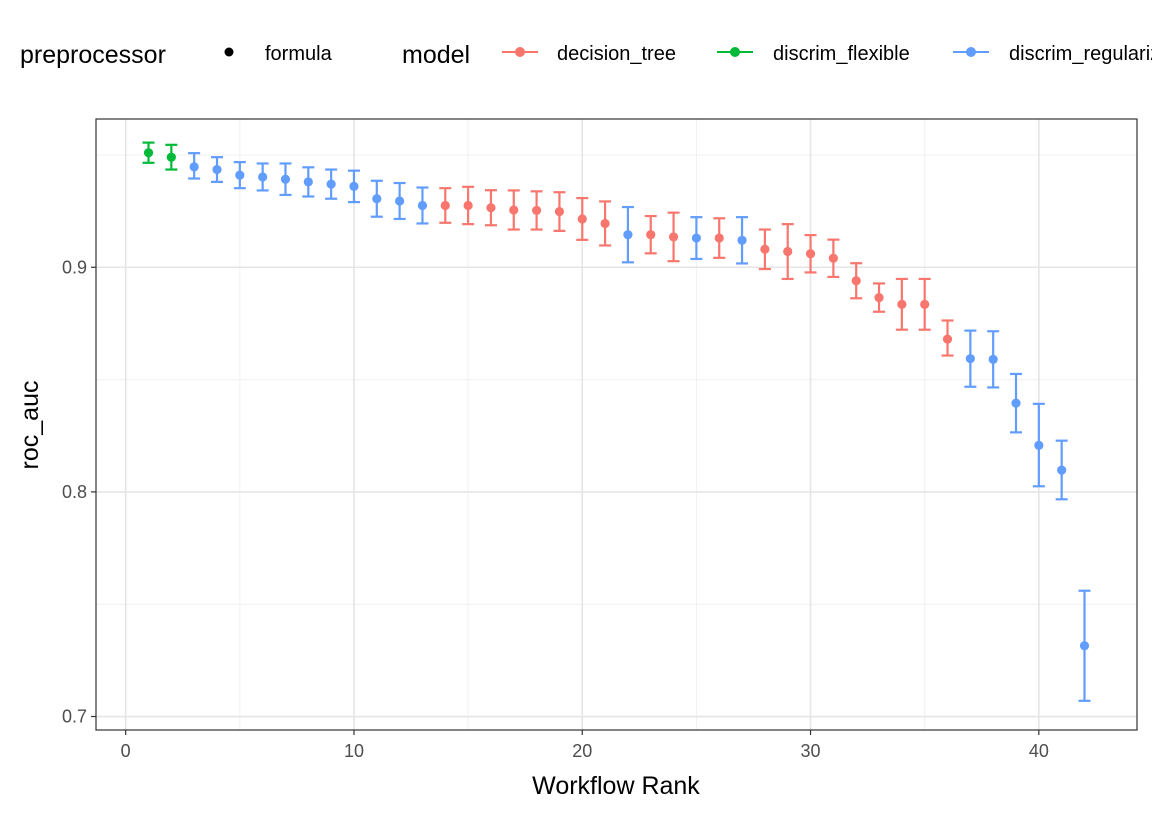 The width and height of the screenshot is (1152, 816). I want to click on x-axis: 0 10 20 30 40, so click(585, 745).